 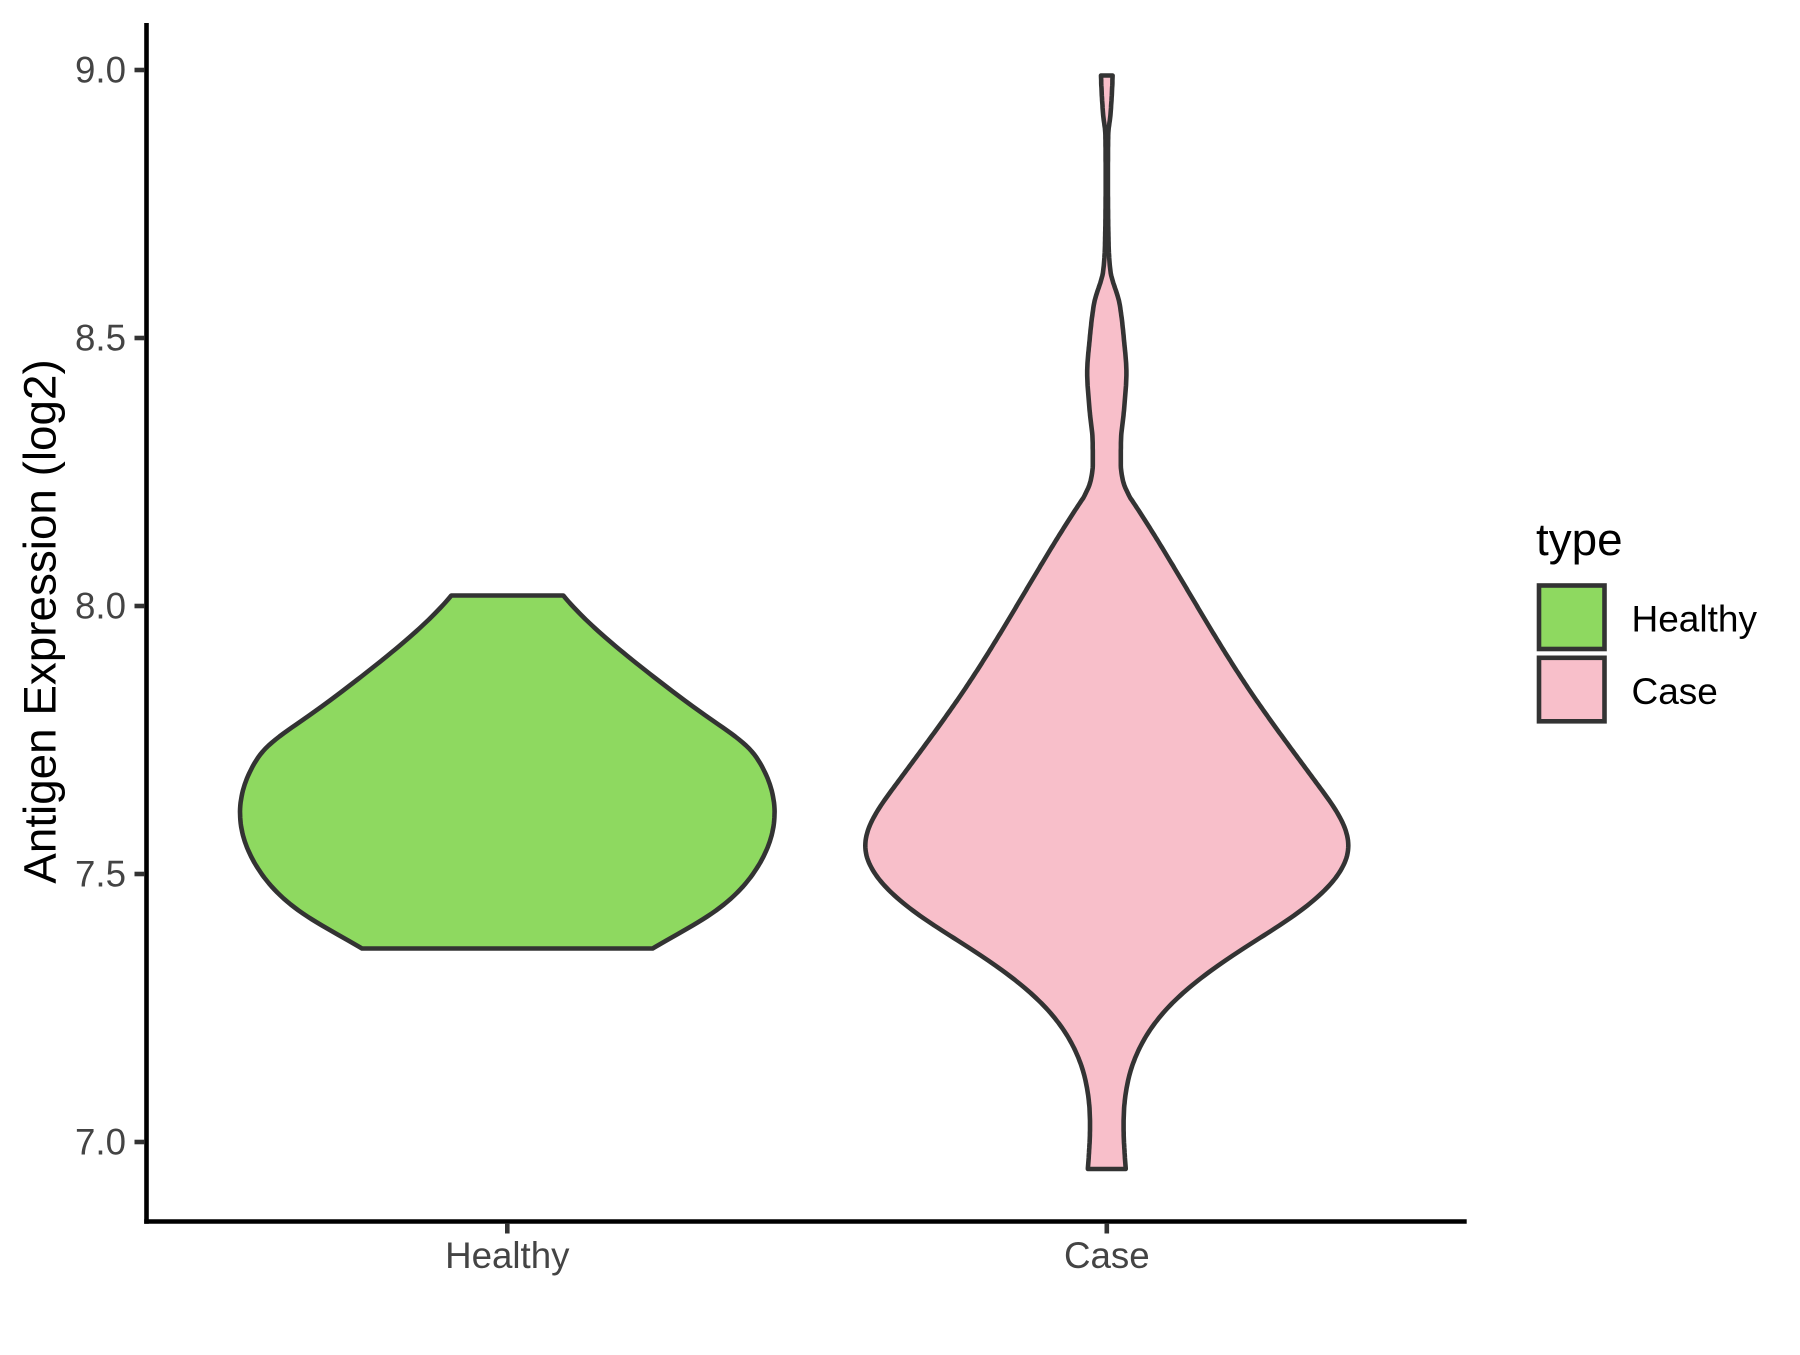 I want to click on svg-text: 7.0, so click(x=100, y=1142).